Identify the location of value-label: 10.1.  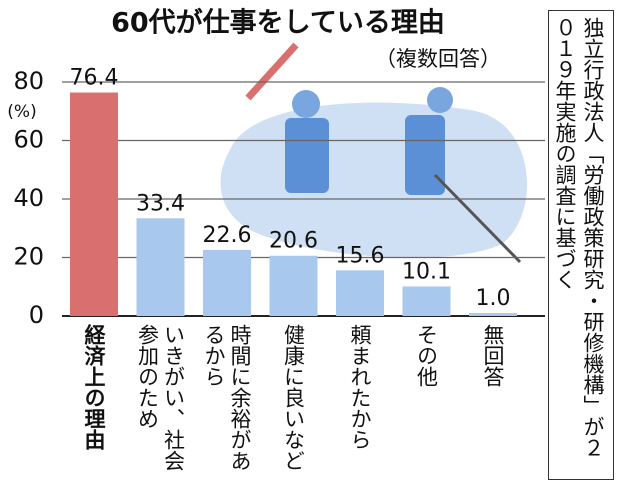
(426, 271).